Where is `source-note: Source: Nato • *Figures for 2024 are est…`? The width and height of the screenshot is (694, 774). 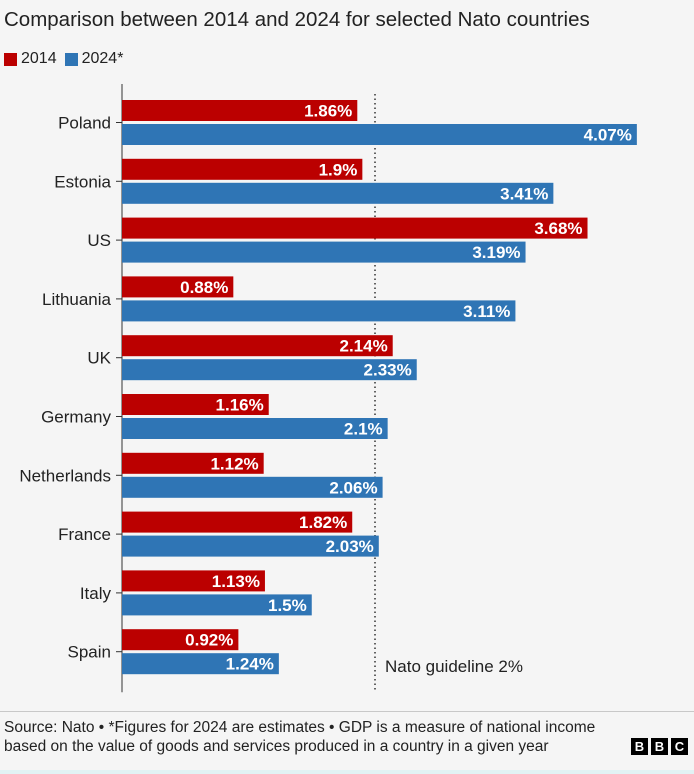
source-note: Source: Nato • *Figures for 2024 are est… is located at coordinates (300, 737).